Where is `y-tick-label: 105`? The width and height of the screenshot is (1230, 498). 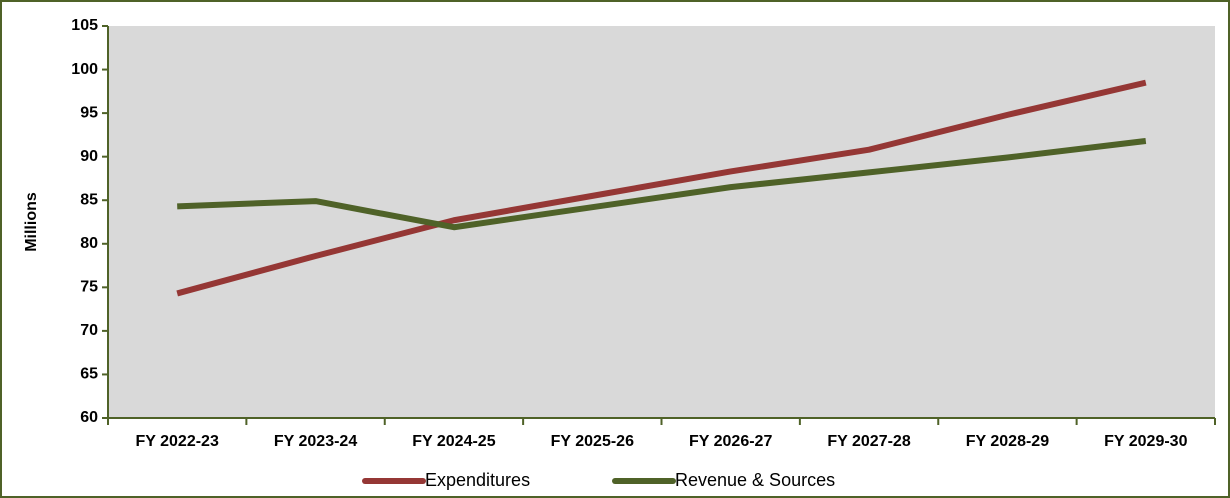 y-tick-label: 105 is located at coordinates (84, 25).